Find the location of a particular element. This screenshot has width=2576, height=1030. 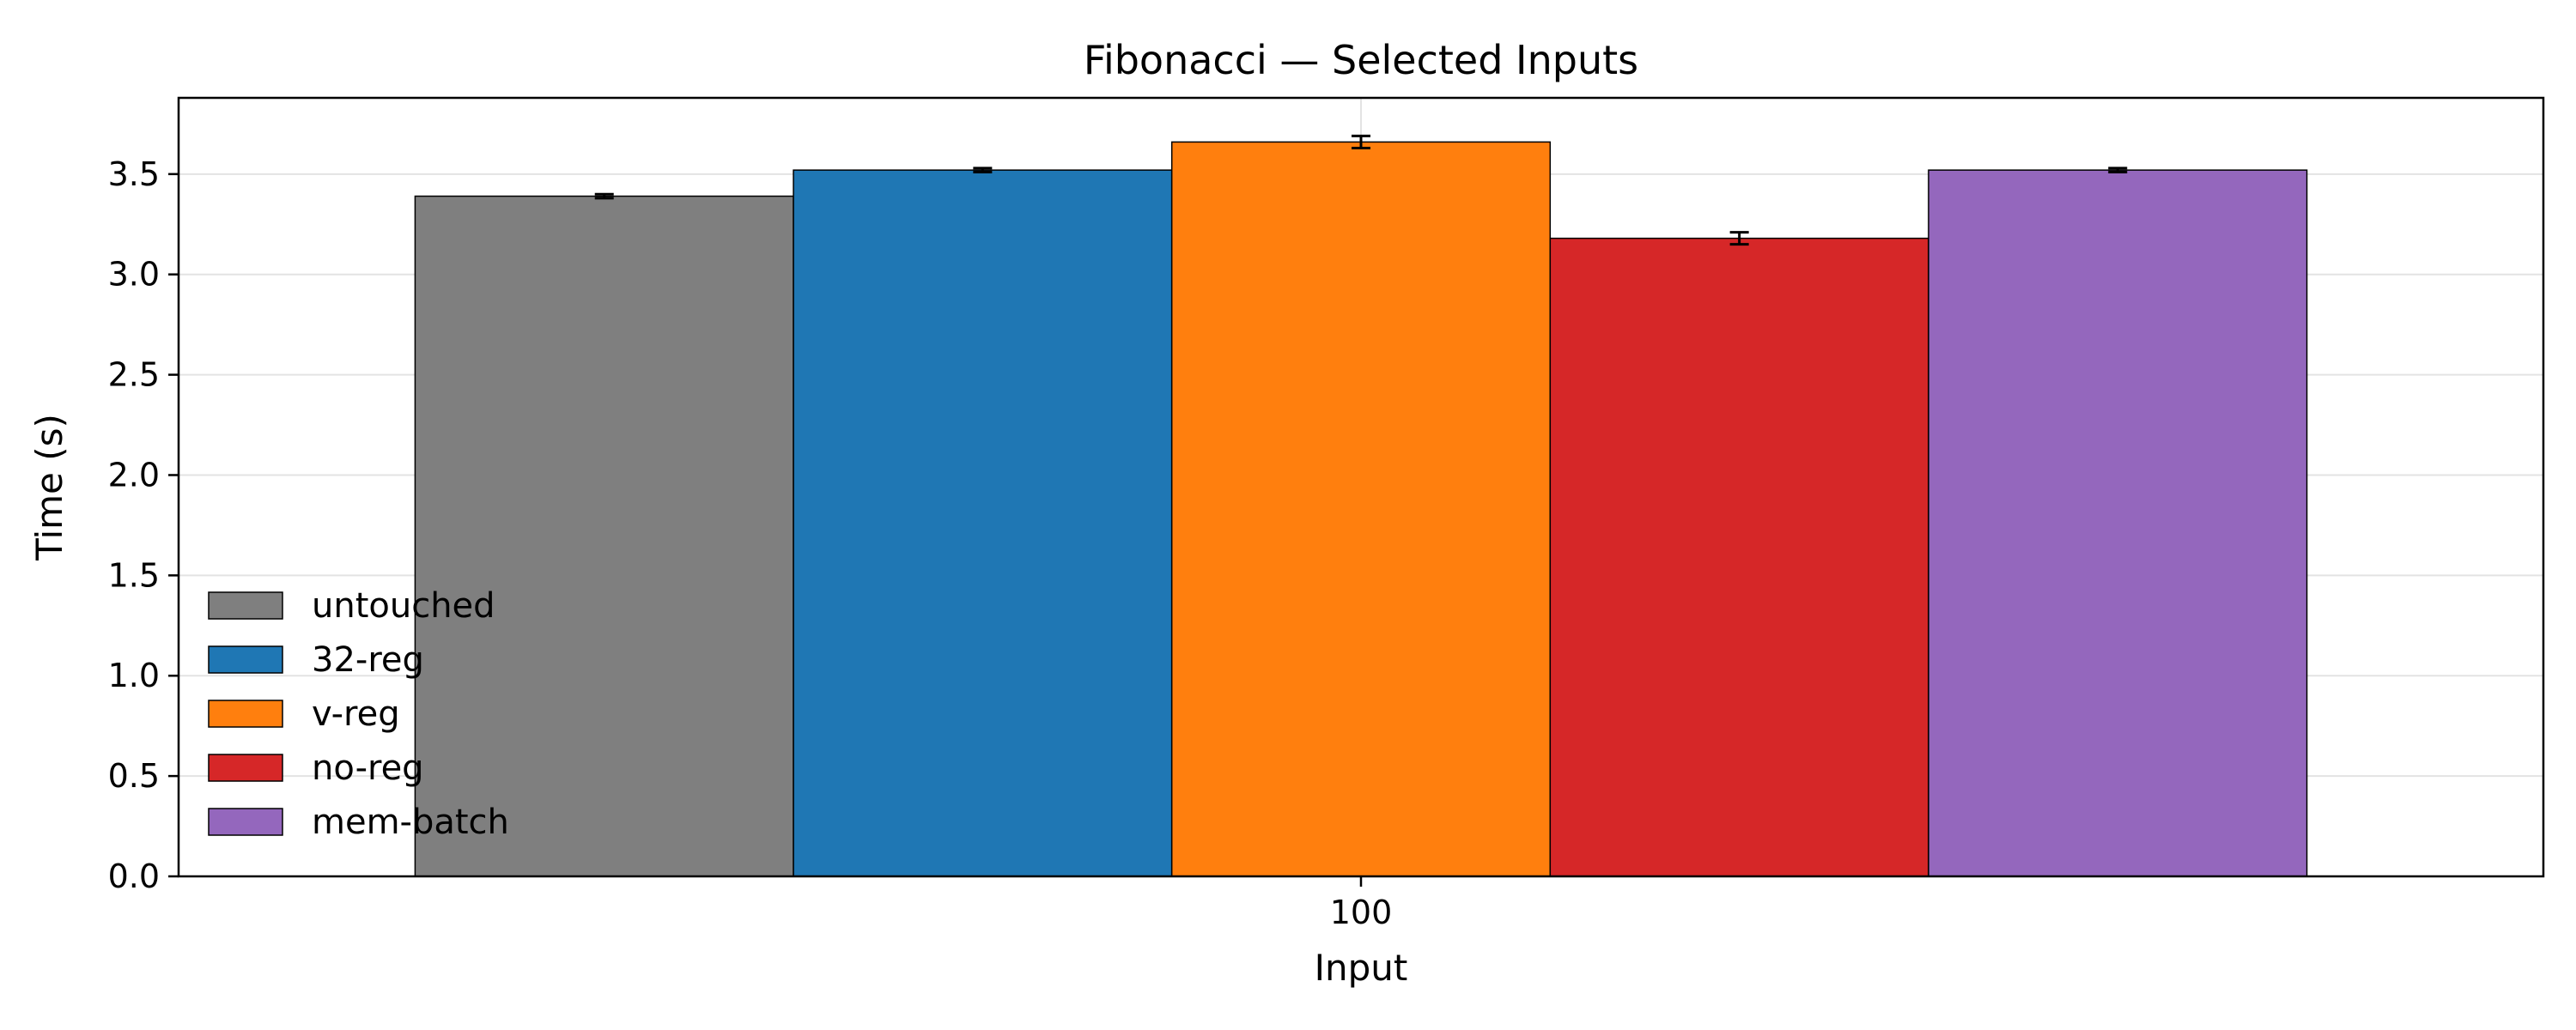

error-bar-no-reg is located at coordinates (1739, 238).